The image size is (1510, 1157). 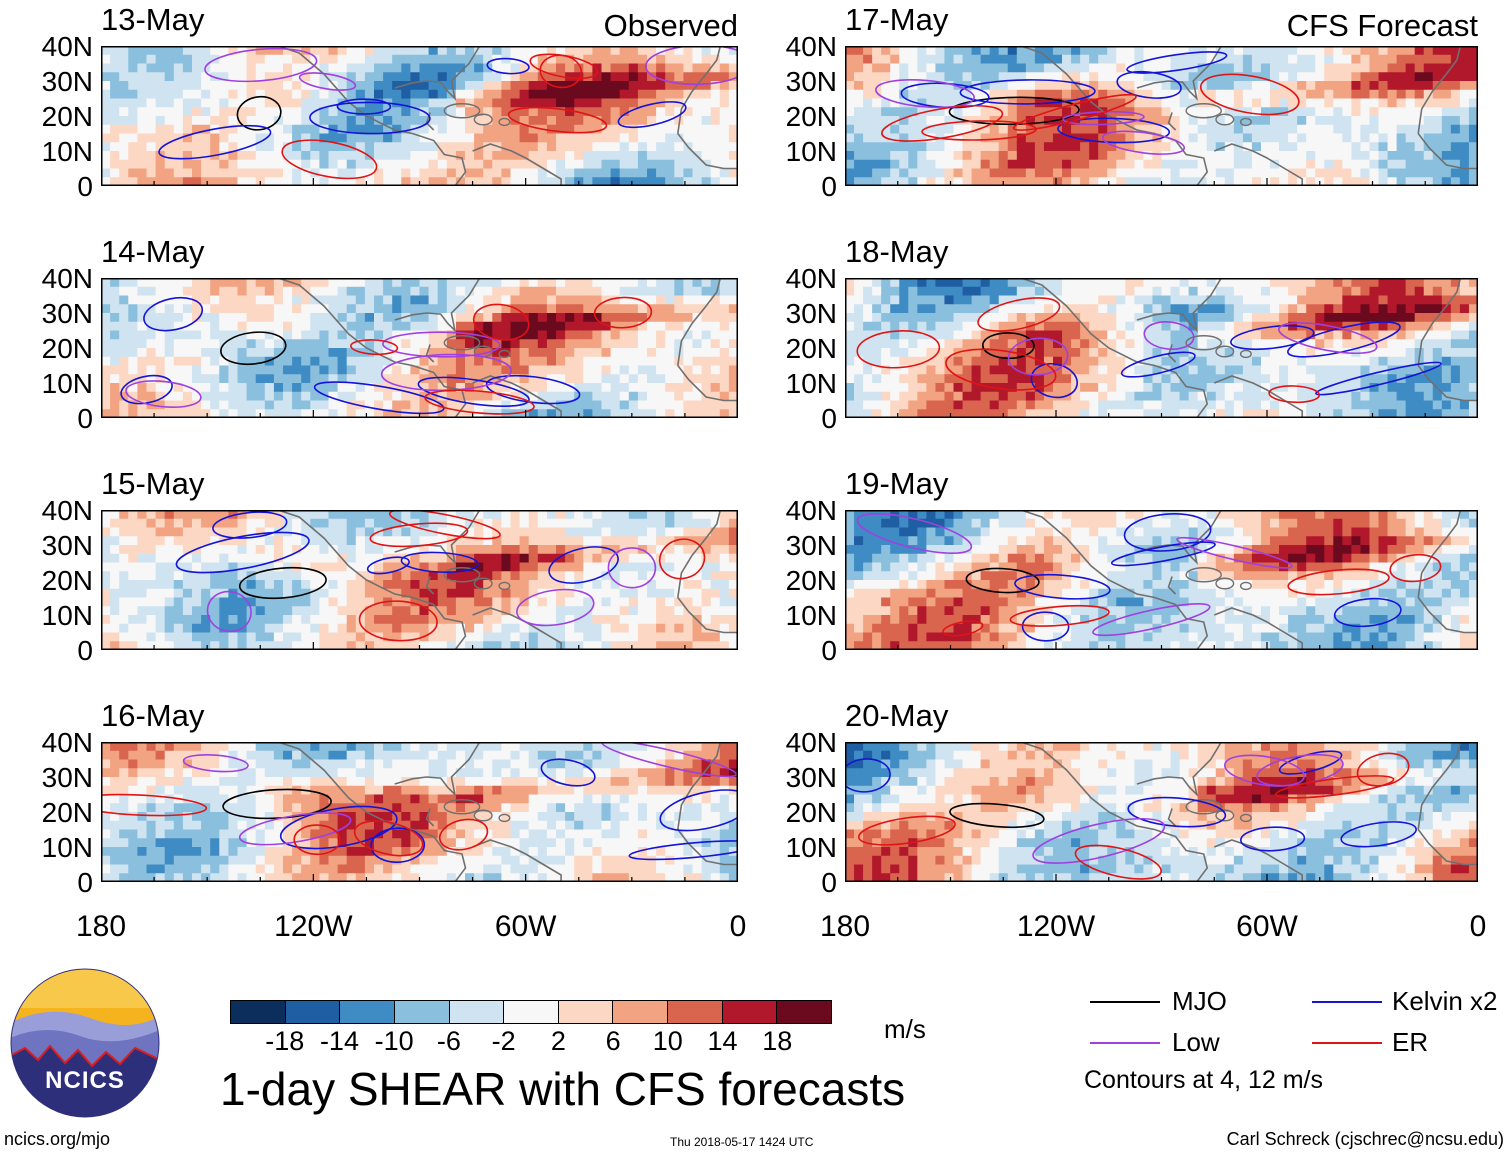 I want to click on y-tick-label: 30N, so click(x=811, y=81).